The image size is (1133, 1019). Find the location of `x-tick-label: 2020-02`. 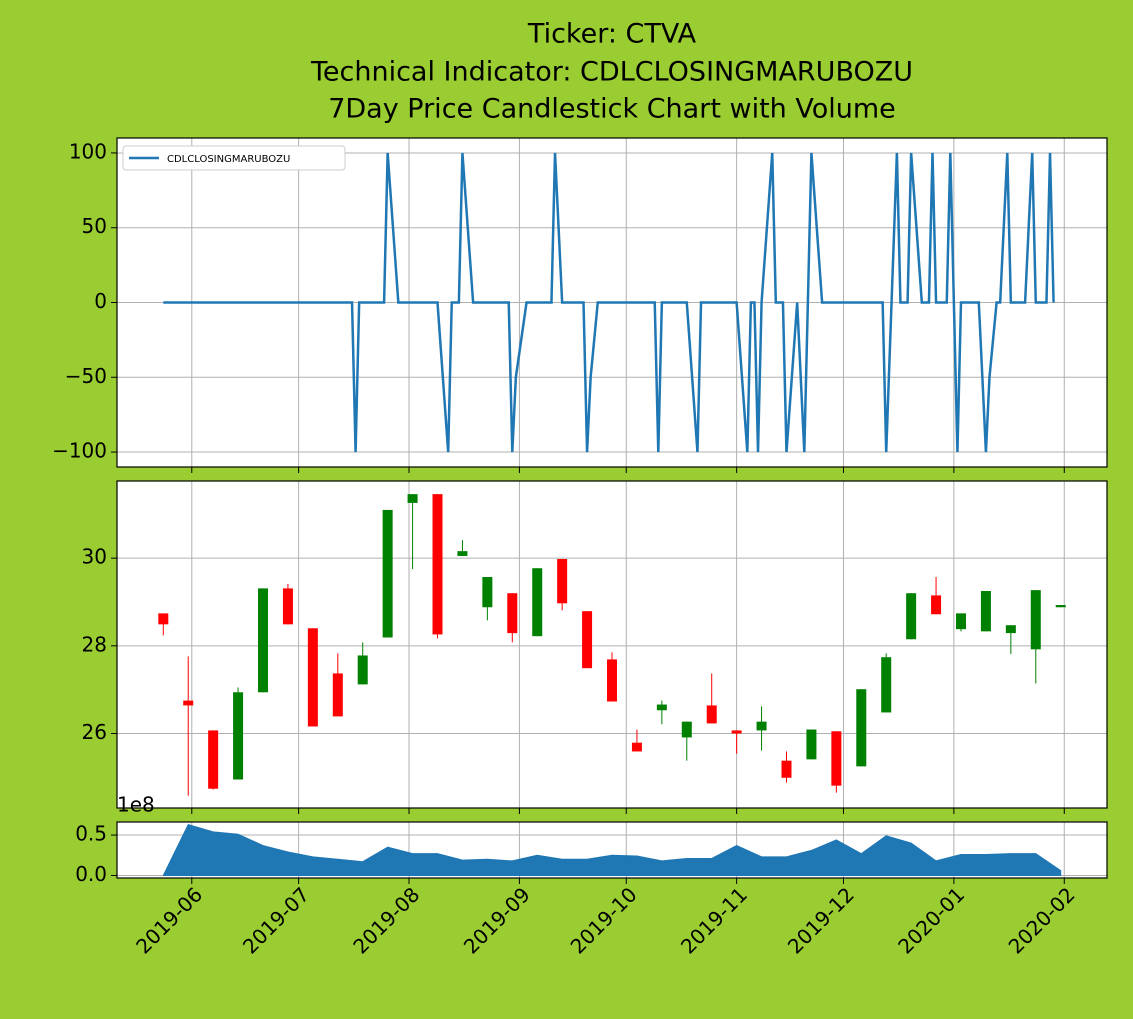

x-tick-label: 2020-02 is located at coordinates (1042, 920).